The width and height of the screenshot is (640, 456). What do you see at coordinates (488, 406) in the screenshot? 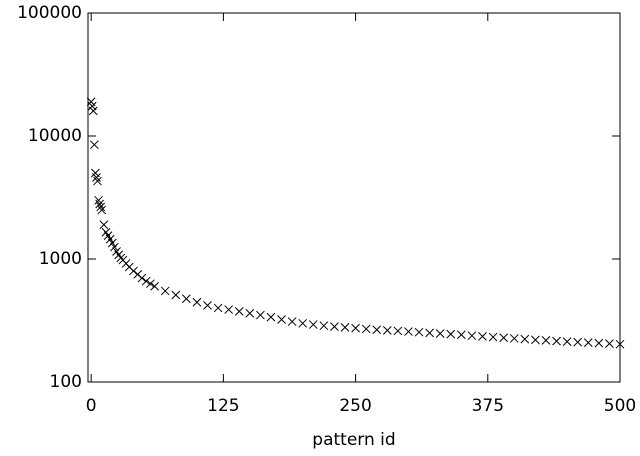
I see `x-tick-label: 375` at bounding box center [488, 406].